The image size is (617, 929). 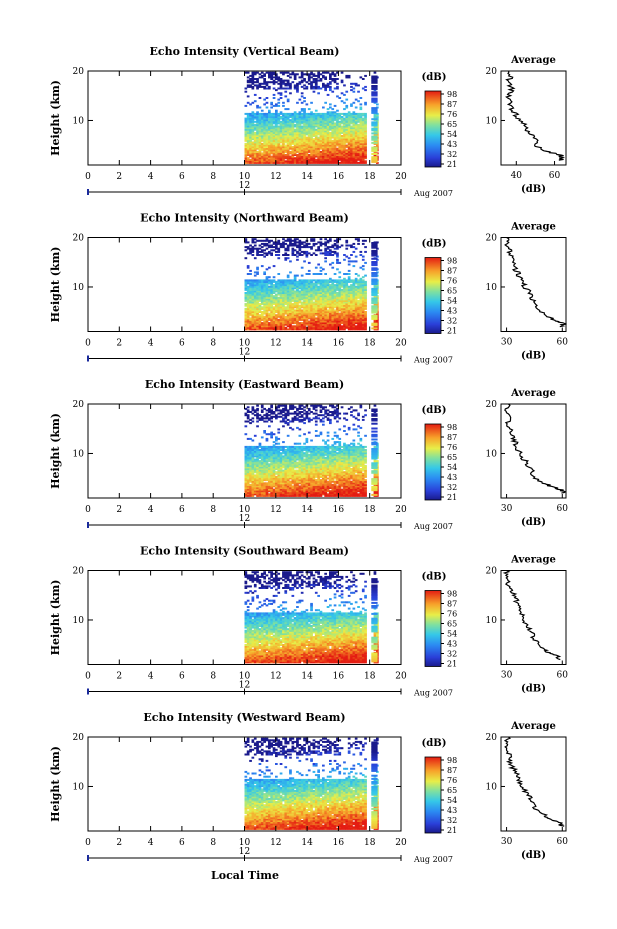 I want to click on average-x-label: (dB), so click(x=533, y=356).